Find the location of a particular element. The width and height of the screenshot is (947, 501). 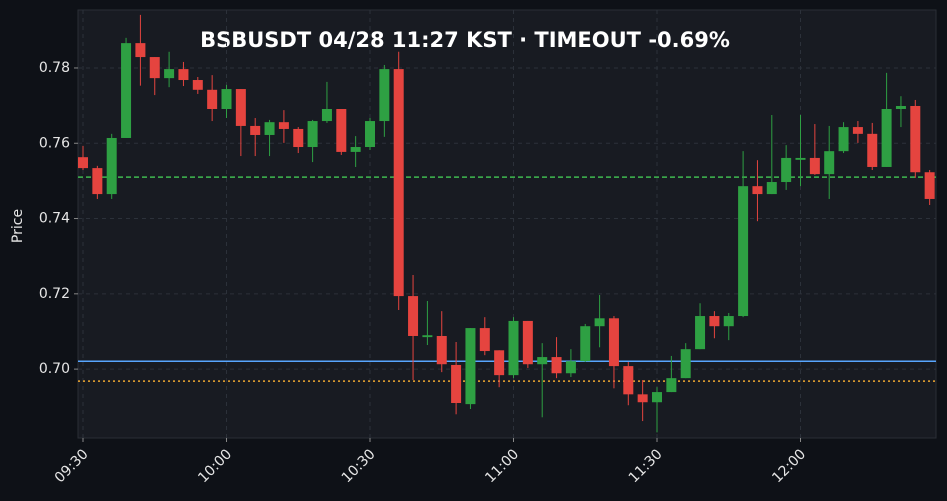

x-tick-label: 10:00 is located at coordinates (215, 466).